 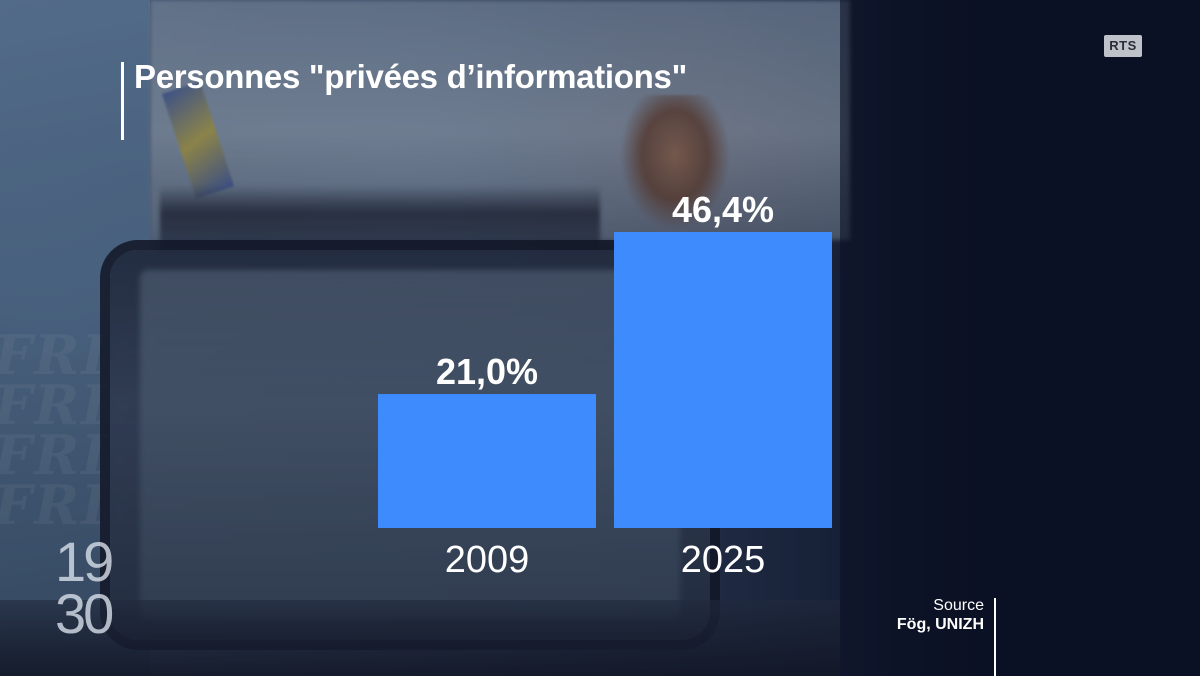 What do you see at coordinates (380, 220) in the screenshot?
I see `background-crowd` at bounding box center [380, 220].